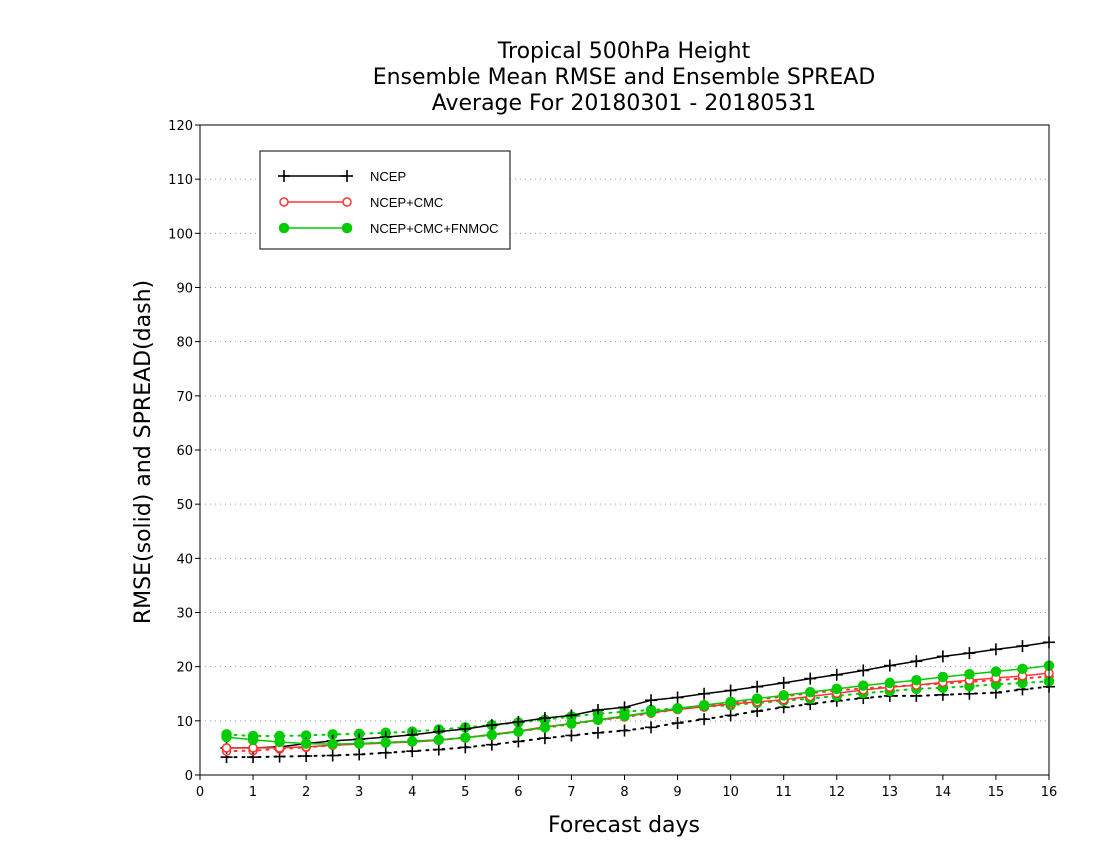 The height and width of the screenshot is (850, 1100). I want to click on chart-title-line-2: Ensemble Mean RMSE and Ensemble SPREAD, so click(624, 77).